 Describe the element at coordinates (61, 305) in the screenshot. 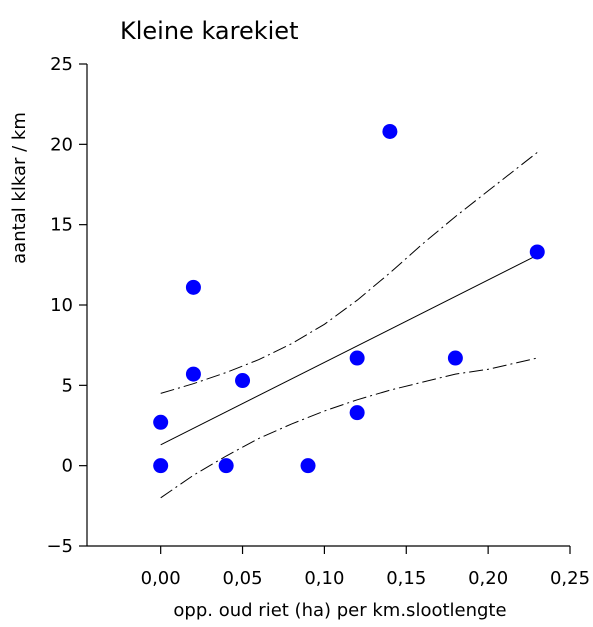

I see `y-tick-label: 10` at that location.